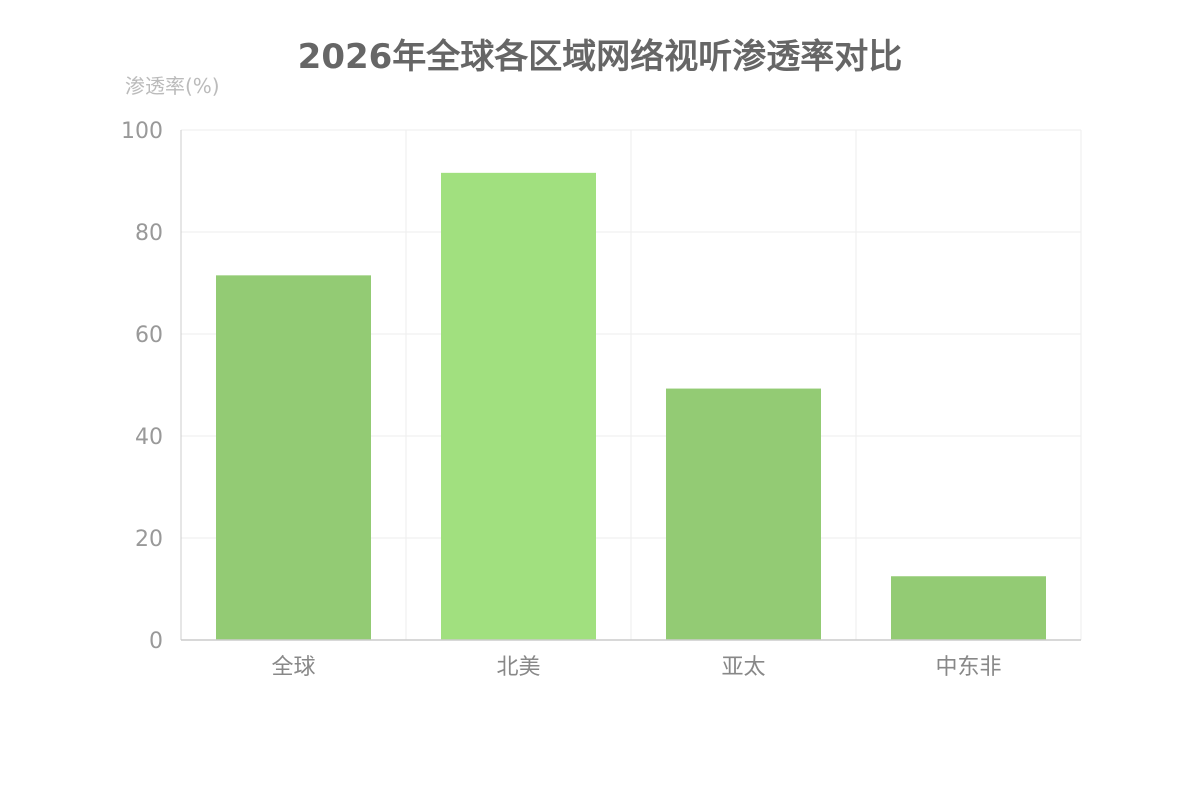 This screenshot has width=1200, height=800. Describe the element at coordinates (968, 667) in the screenshot. I see `x-tick-label: 中东非` at that location.